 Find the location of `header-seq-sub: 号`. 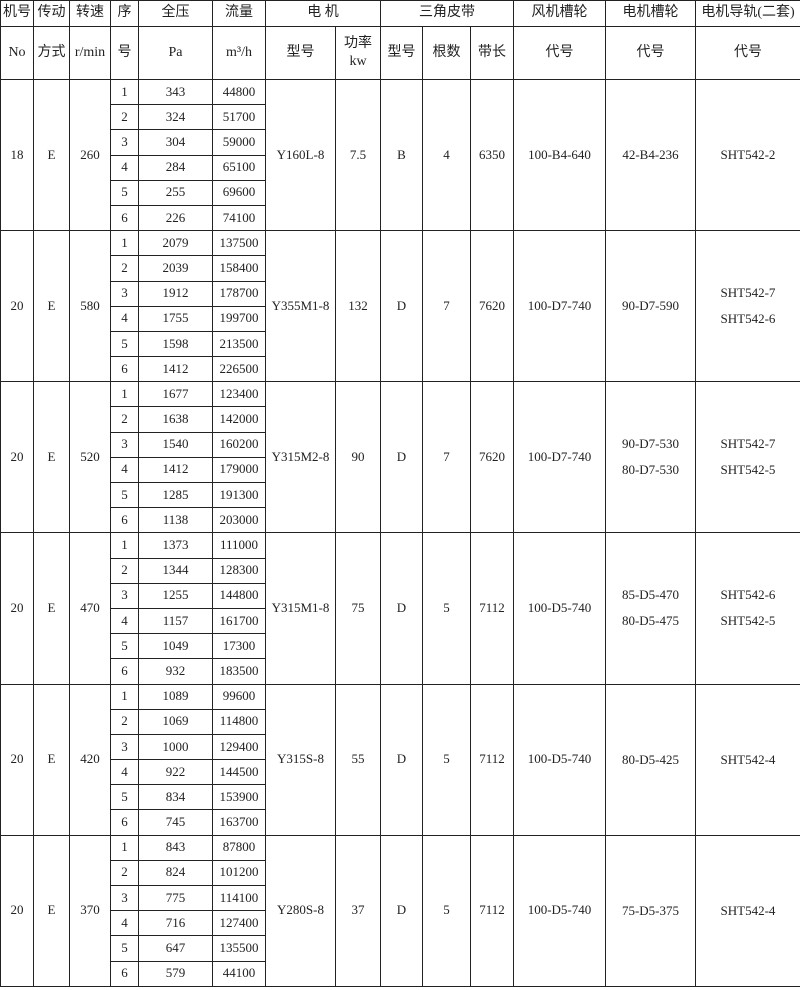

header-seq-sub: 号 is located at coordinates (124, 53).